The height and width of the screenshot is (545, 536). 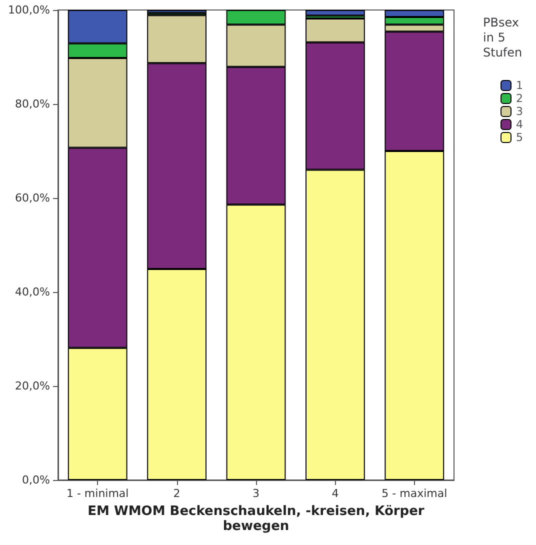 What do you see at coordinates (415, 493) in the screenshot?
I see `x-tick-label: 5 - maximal` at bounding box center [415, 493].